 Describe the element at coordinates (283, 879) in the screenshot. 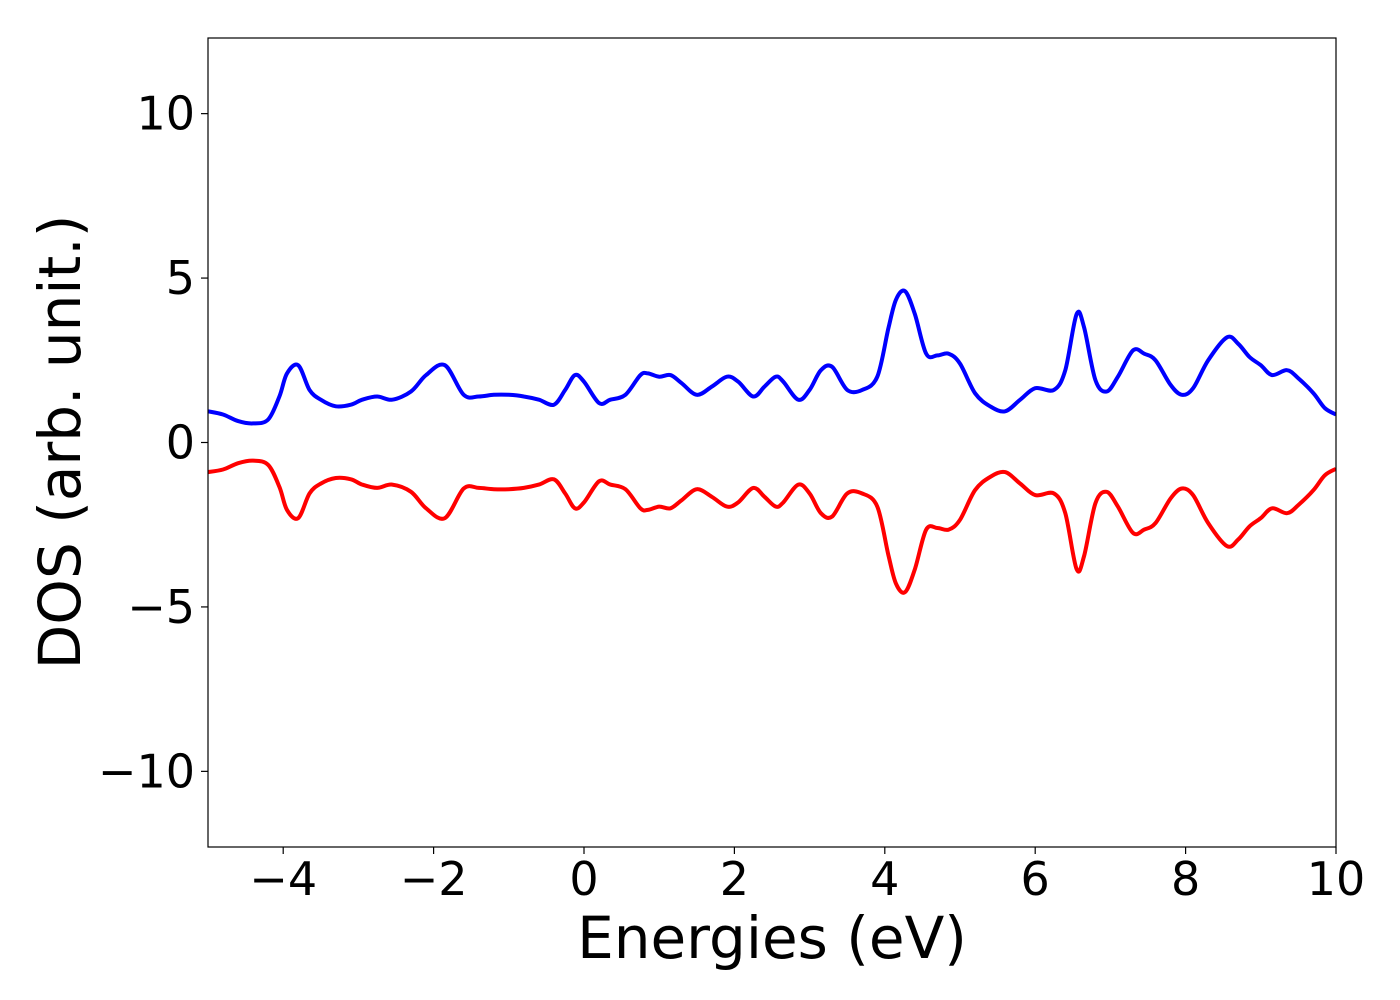

I see `x-tick-label: −4` at that location.